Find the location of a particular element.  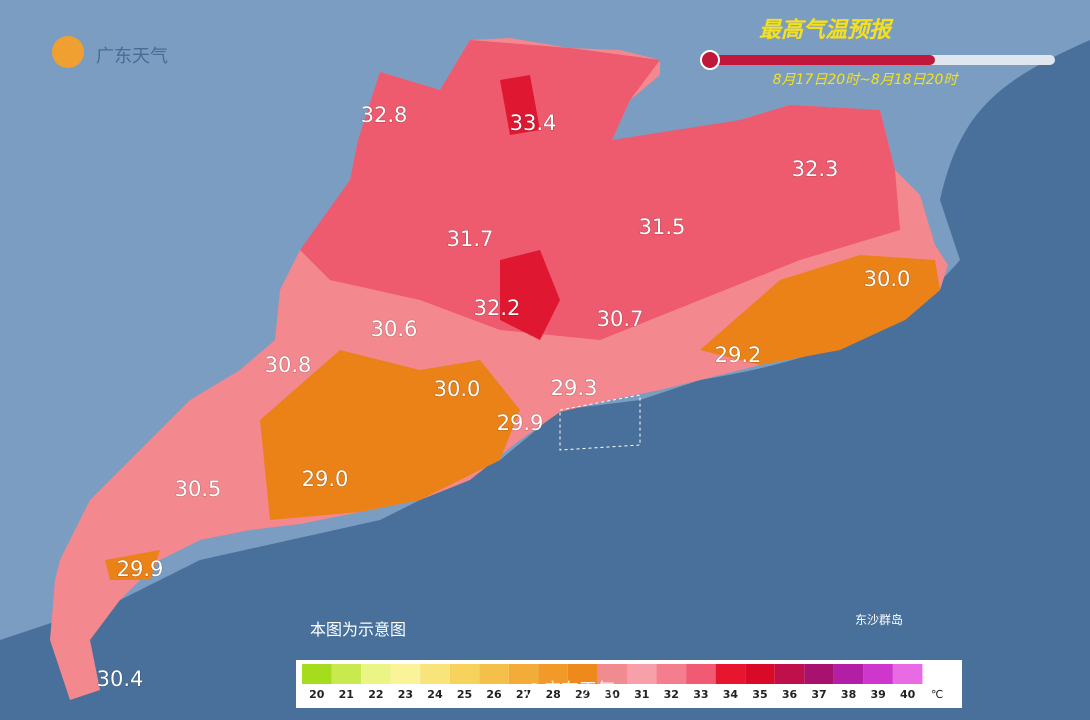

temperature-label: 30.4 is located at coordinates (120, 679).